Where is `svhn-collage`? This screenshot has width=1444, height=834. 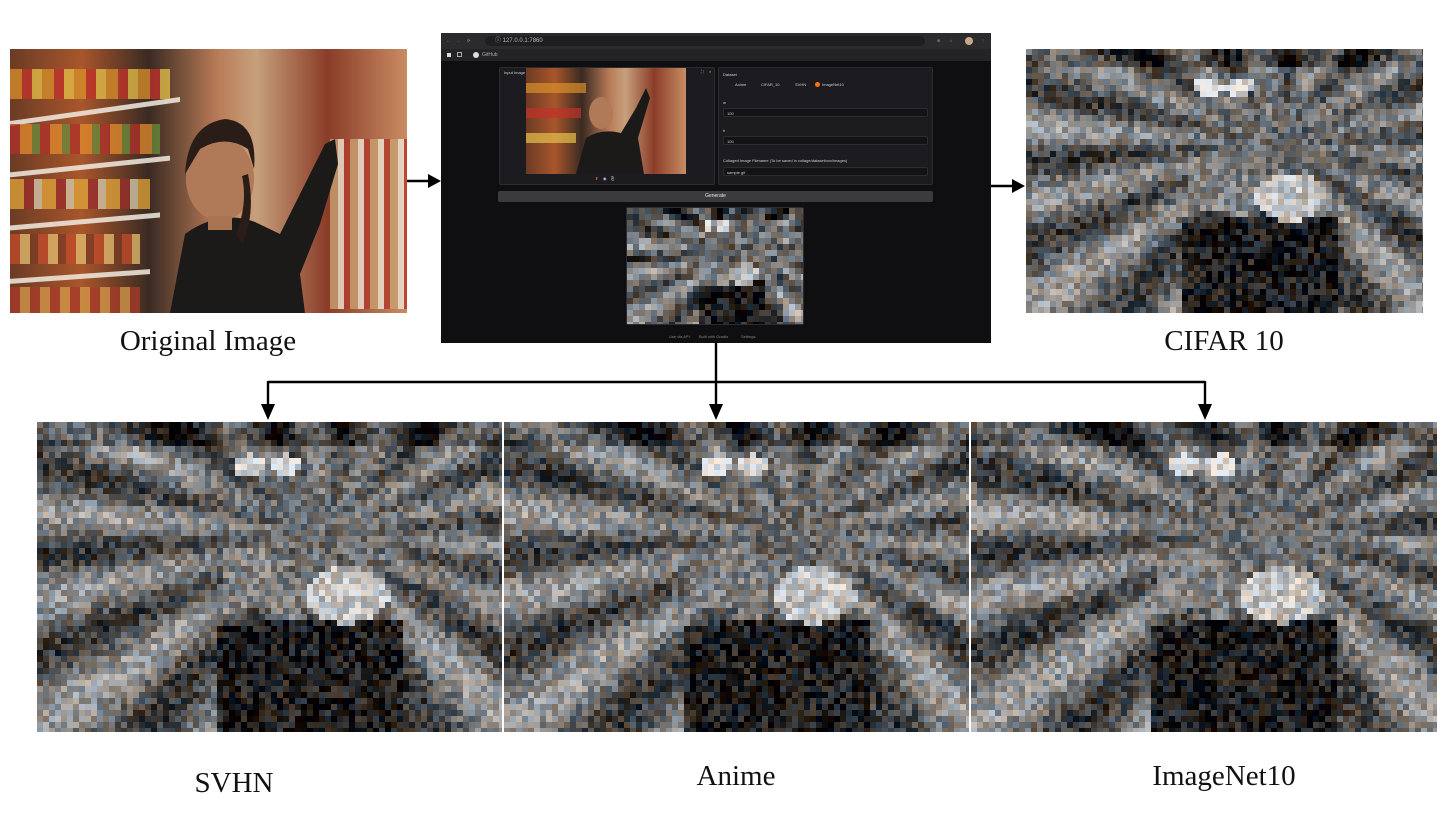 svhn-collage is located at coordinates (269, 577).